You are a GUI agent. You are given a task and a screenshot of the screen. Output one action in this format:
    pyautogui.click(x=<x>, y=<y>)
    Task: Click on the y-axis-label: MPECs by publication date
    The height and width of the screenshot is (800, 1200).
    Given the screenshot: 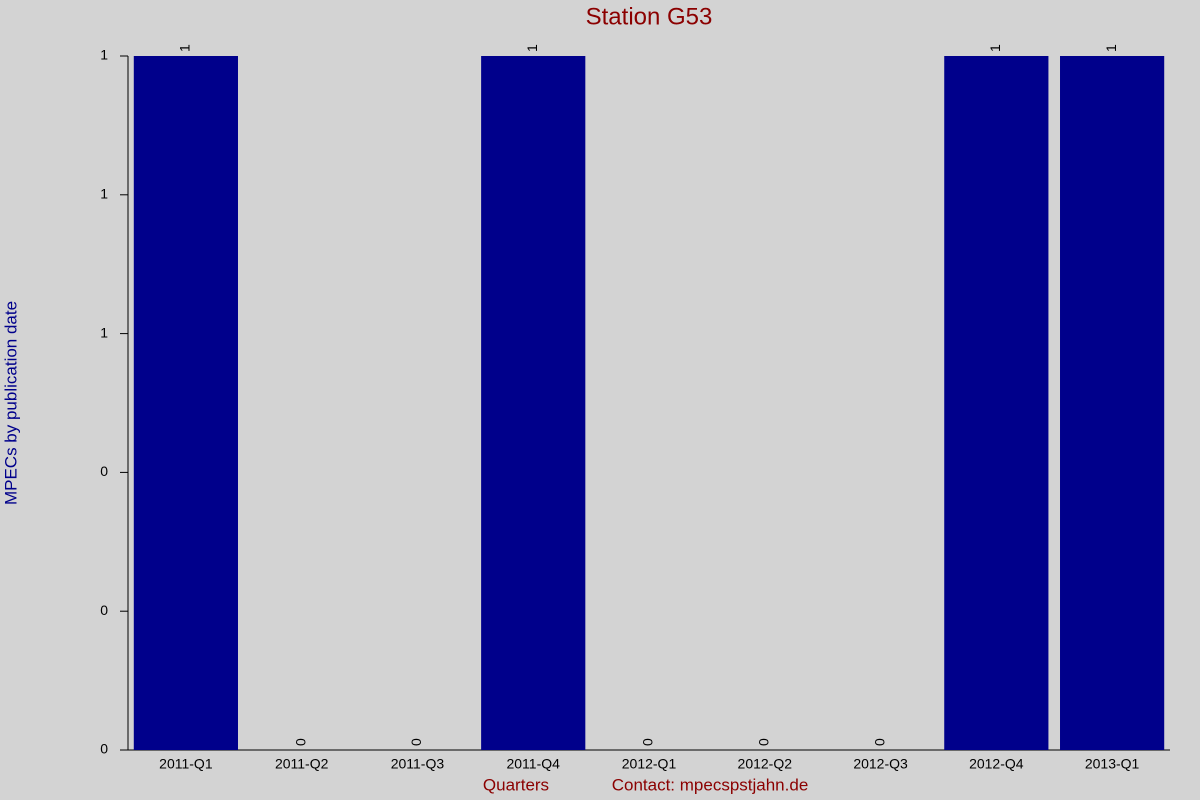 What is the action you would take?
    pyautogui.click(x=10, y=403)
    